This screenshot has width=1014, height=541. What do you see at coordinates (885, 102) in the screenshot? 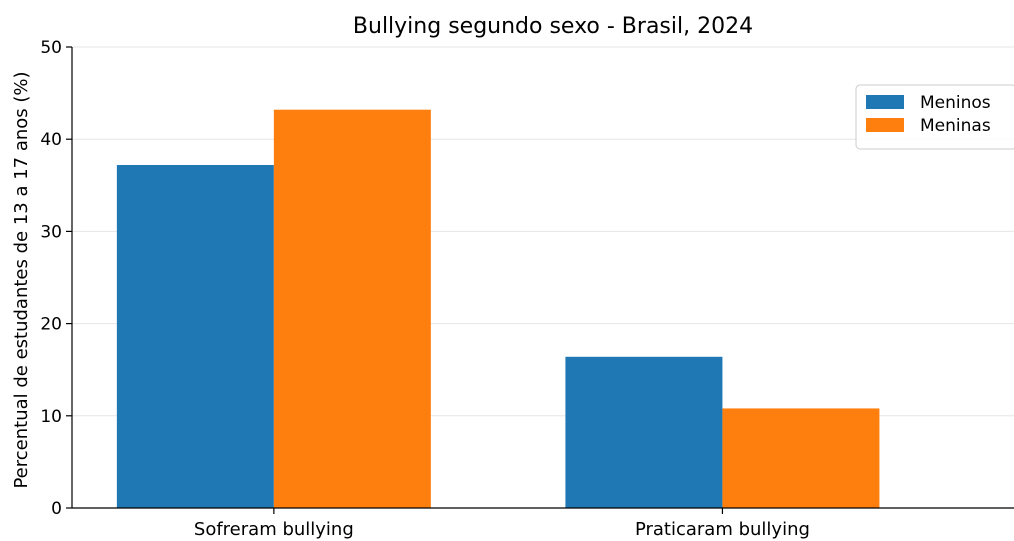
I see `legend-swatch-meninos` at bounding box center [885, 102].